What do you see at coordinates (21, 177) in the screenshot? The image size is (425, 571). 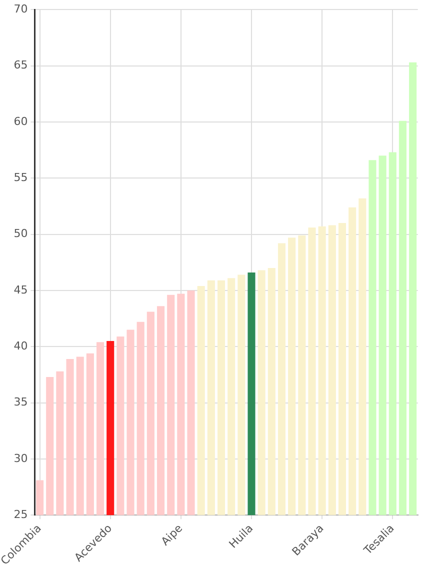 I see `y-tick-label: 55` at bounding box center [21, 177].